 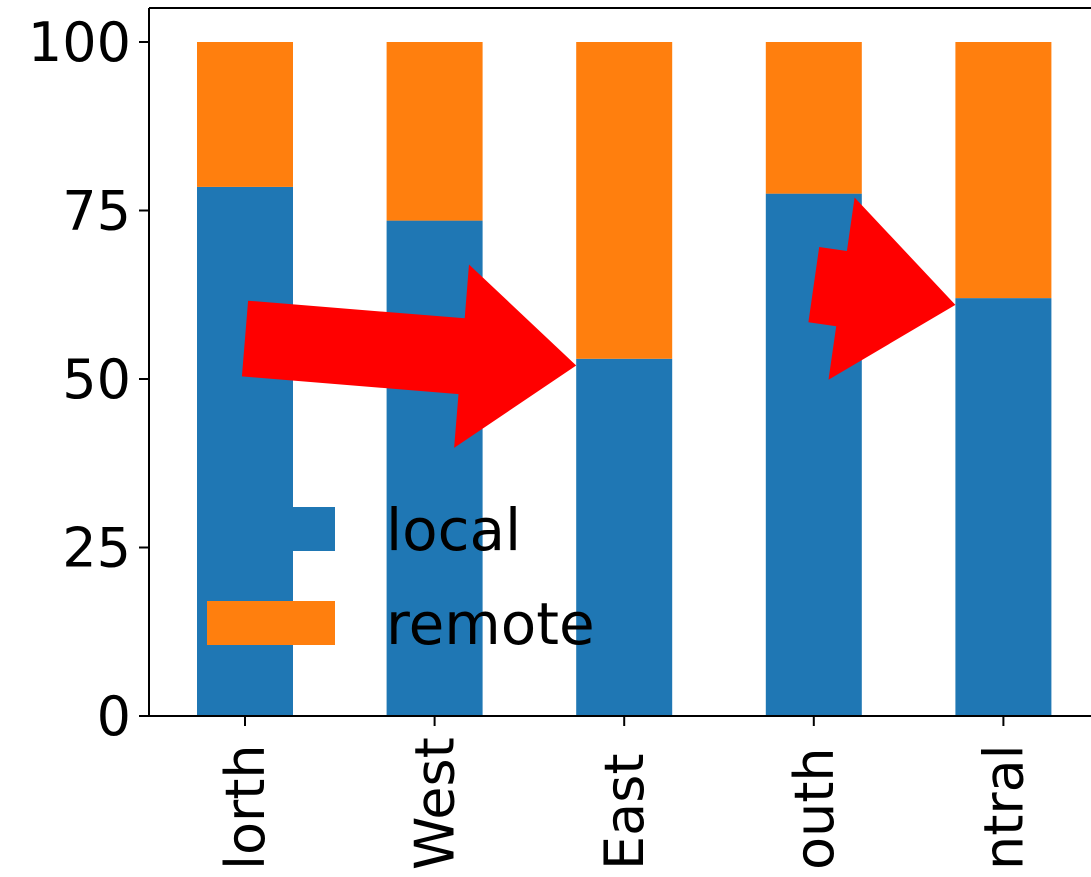 What do you see at coordinates (1003, 807) in the screenshot?
I see `x-tick-label-central: ntral` at bounding box center [1003, 807].